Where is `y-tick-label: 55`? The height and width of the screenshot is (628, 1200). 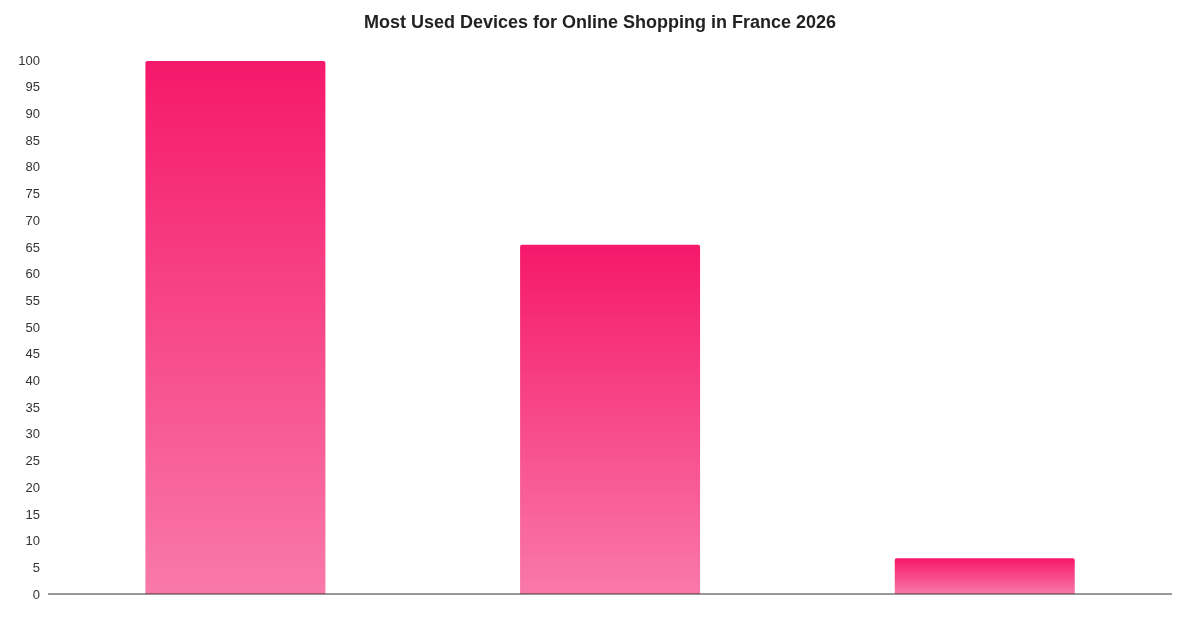
y-tick-label: 55 is located at coordinates (32, 300).